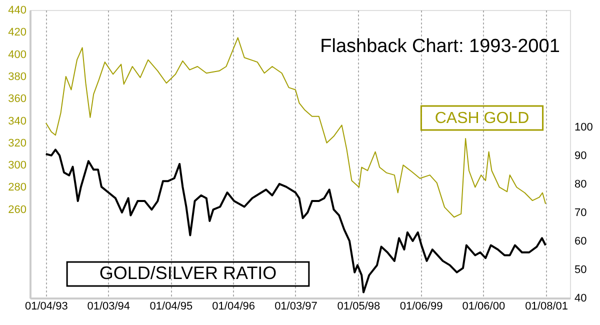 The height and width of the screenshot is (325, 600). I want to click on y-tick-label: 320, so click(17, 143).